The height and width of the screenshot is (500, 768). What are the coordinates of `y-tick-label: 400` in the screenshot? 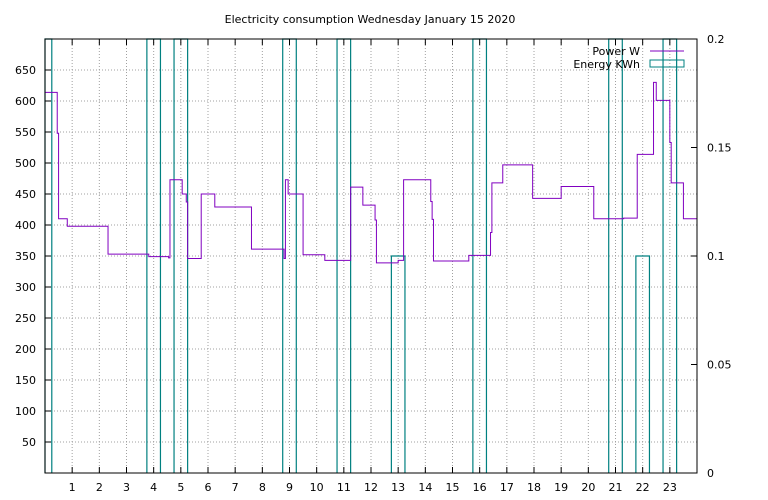 It's located at (25, 225).